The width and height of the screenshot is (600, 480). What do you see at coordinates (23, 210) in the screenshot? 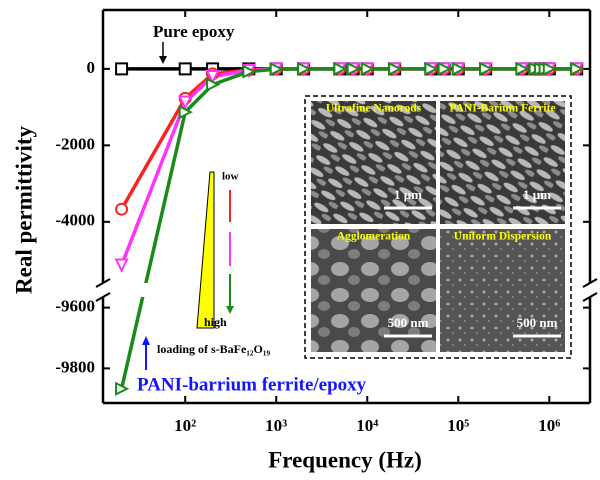
I see `y-axis-title: Real permittivity` at bounding box center [23, 210].